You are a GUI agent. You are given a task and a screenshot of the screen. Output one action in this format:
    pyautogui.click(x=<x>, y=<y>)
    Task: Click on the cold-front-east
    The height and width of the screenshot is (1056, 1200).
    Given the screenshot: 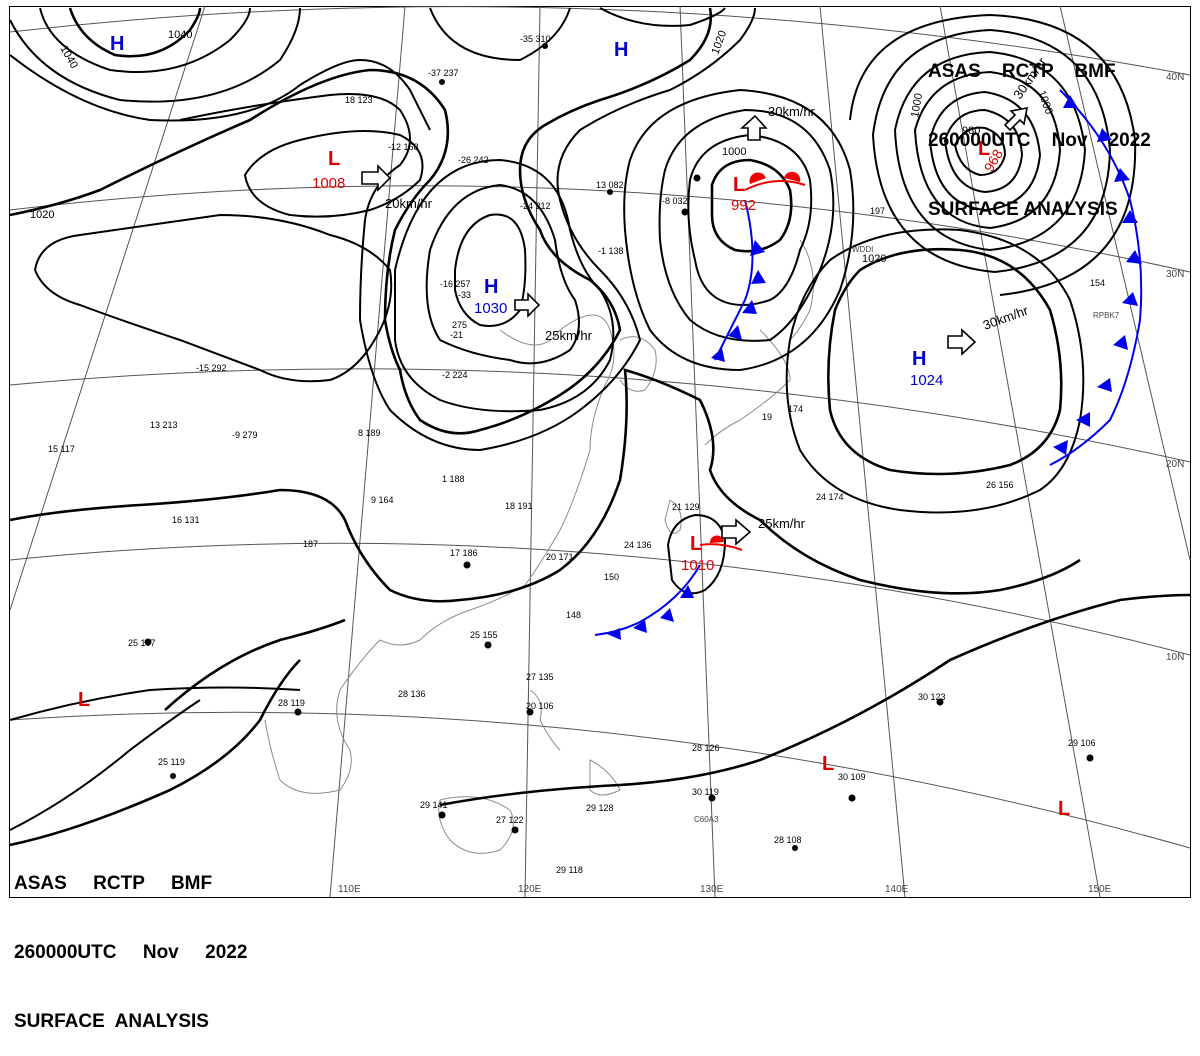 What is the action you would take?
    pyautogui.click(x=1096, y=277)
    